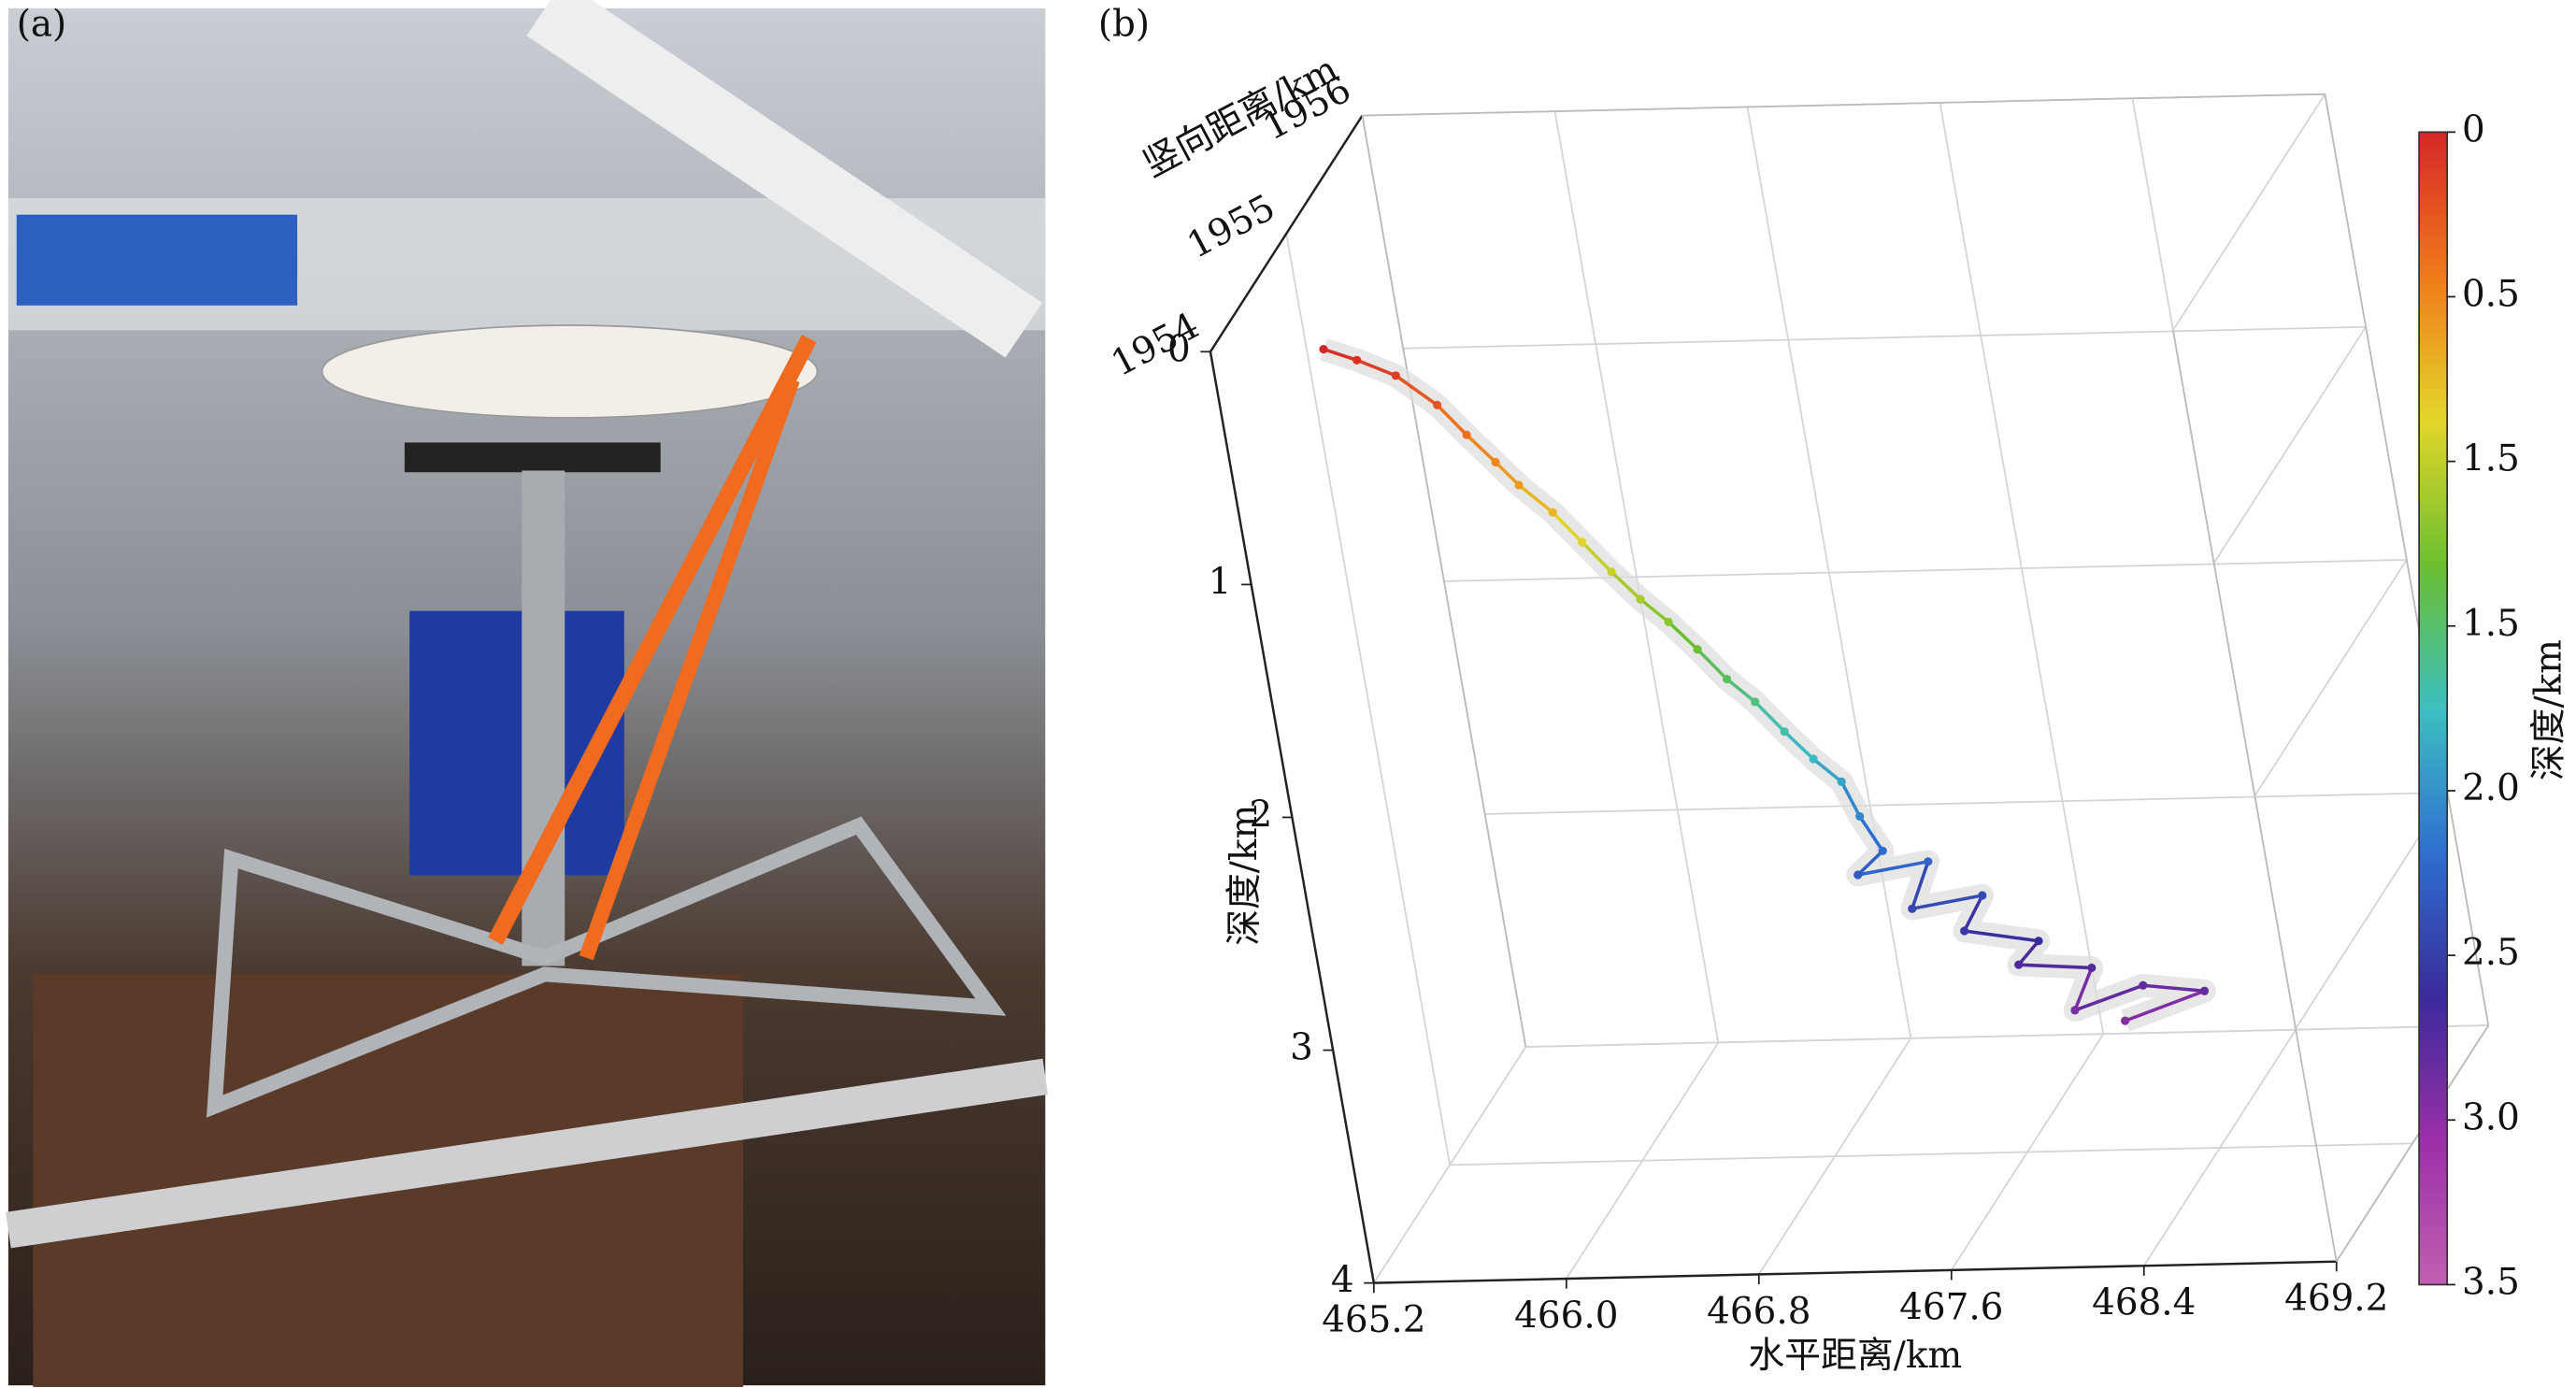 The width and height of the screenshot is (2576, 1388). What do you see at coordinates (2433, 708) in the screenshot?
I see `colorbar` at bounding box center [2433, 708].